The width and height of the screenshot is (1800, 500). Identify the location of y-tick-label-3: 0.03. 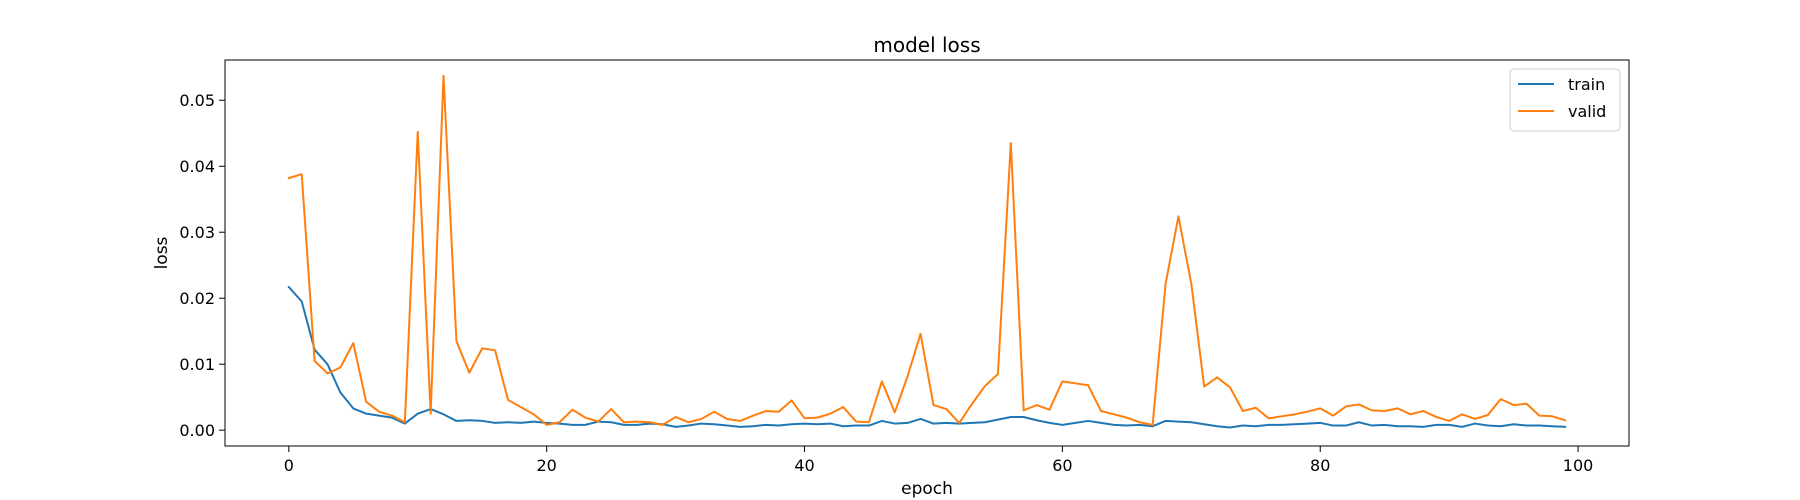
(197, 232).